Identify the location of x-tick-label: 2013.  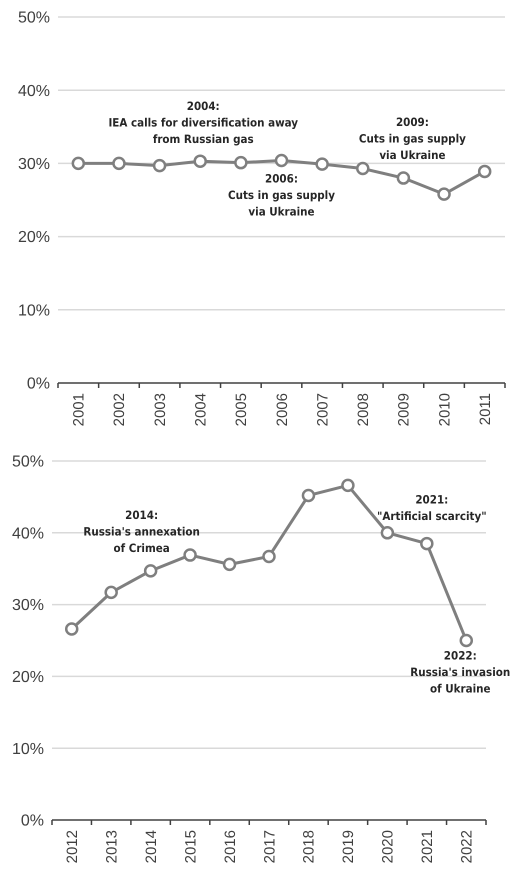
(111, 847).